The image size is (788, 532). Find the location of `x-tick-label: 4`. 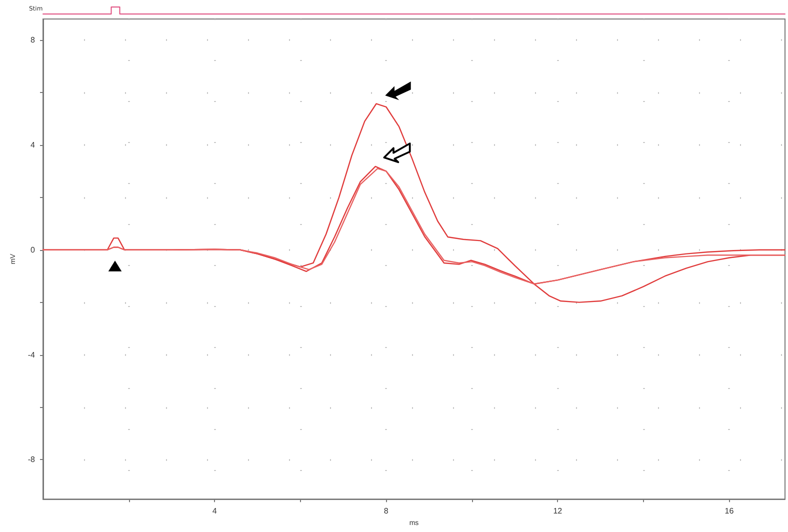

x-tick-label: 4 is located at coordinates (215, 511).